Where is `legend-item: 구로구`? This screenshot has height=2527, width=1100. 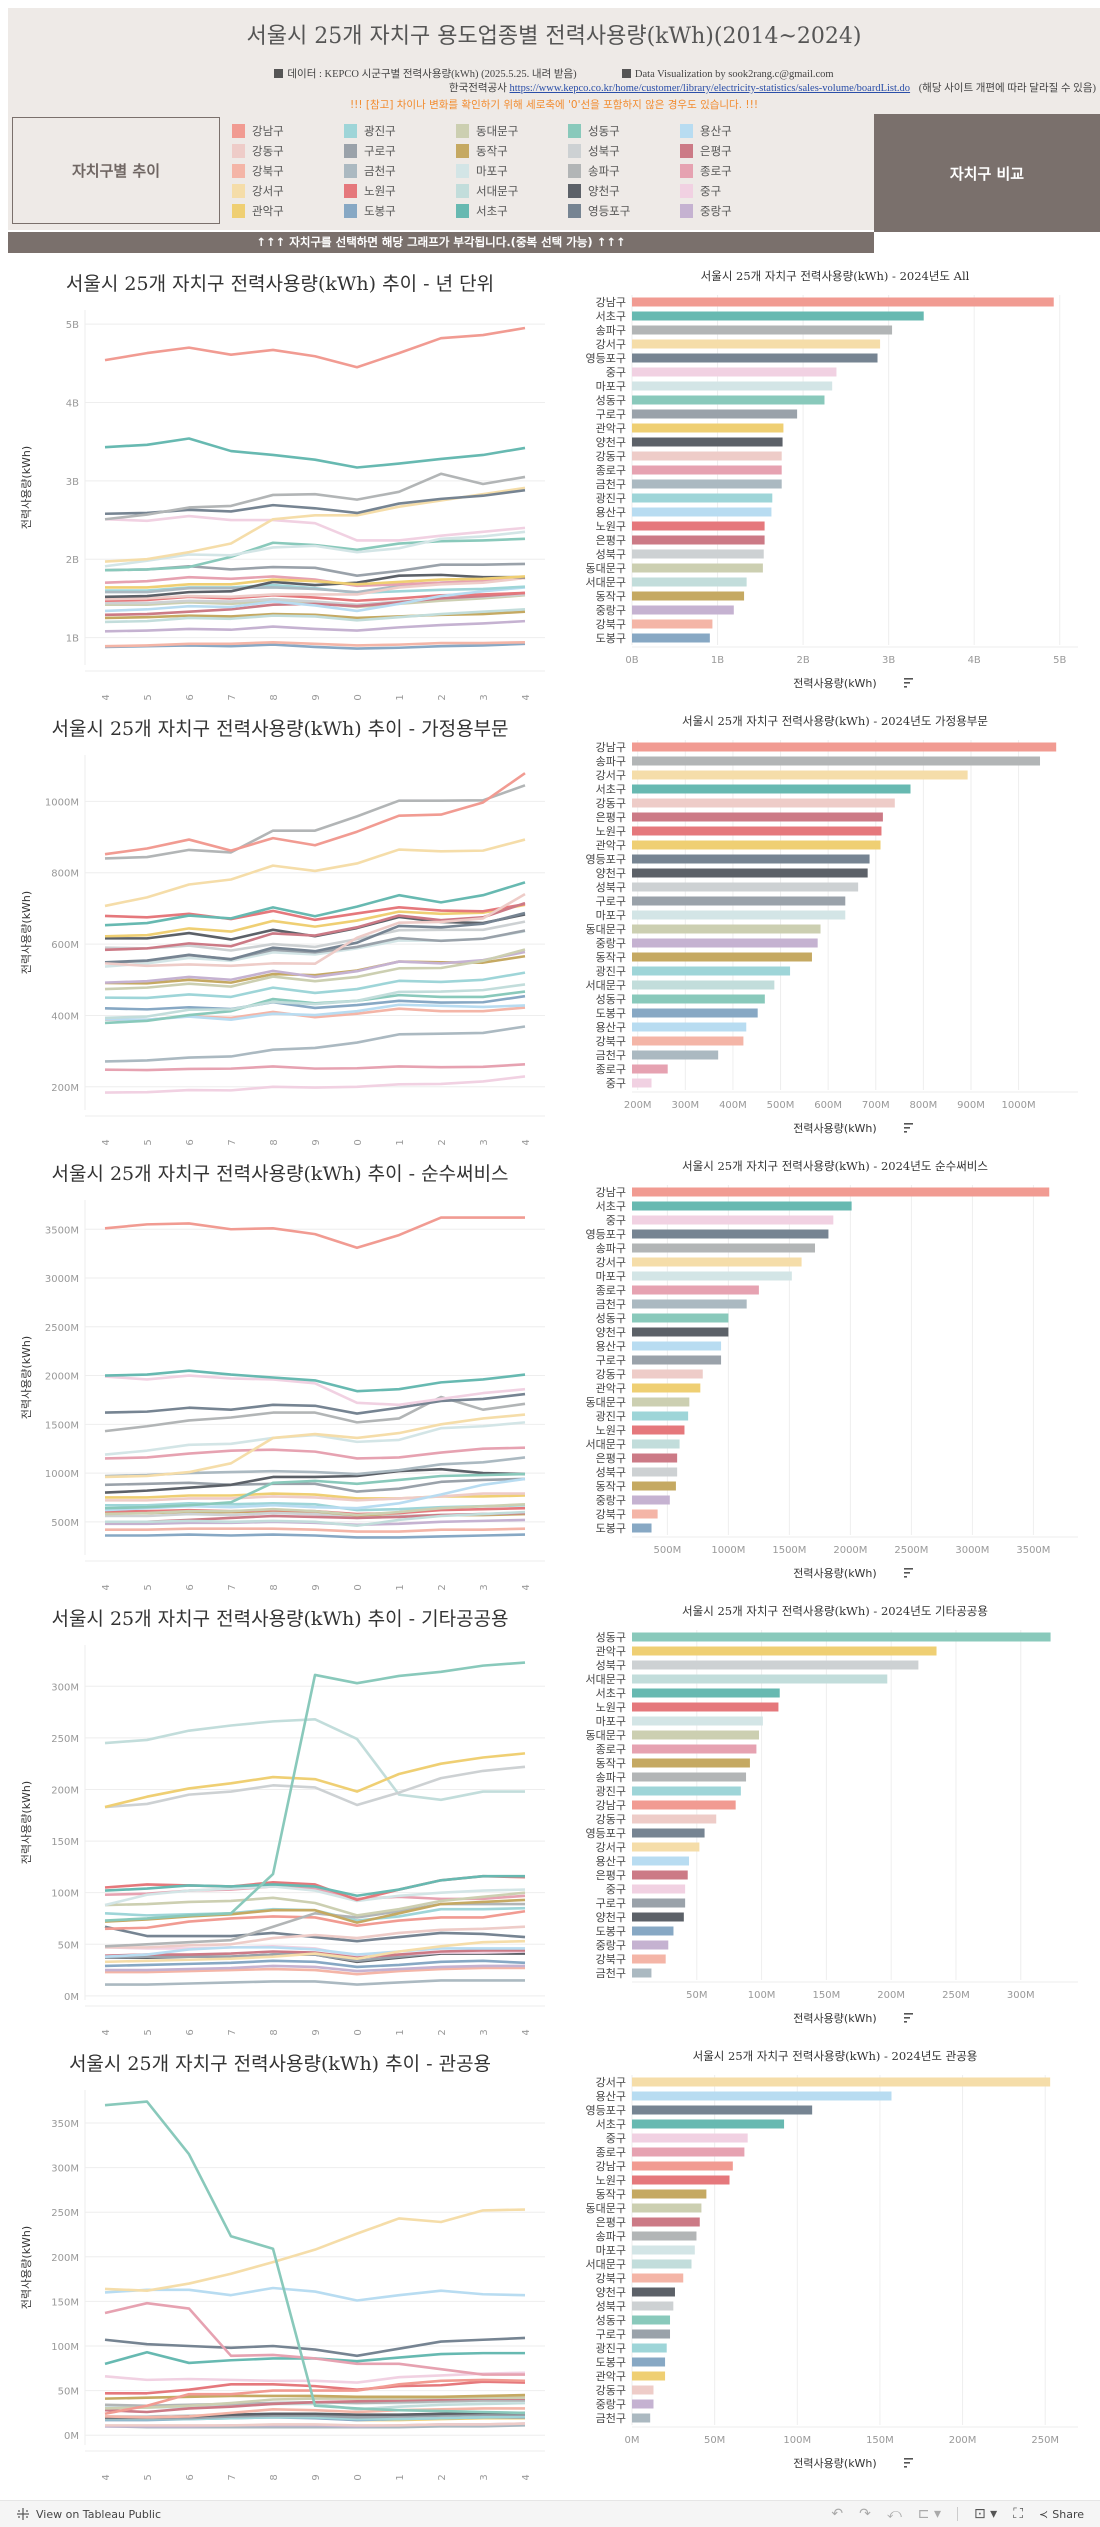 legend-item: 구로구 is located at coordinates (400, 151).